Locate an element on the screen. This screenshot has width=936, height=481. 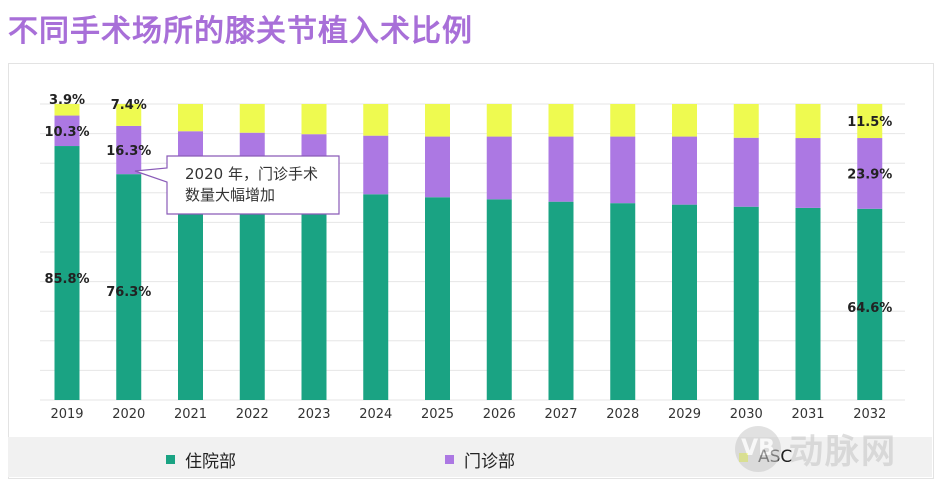
x-tick-label: 2021 is located at coordinates (190, 414).